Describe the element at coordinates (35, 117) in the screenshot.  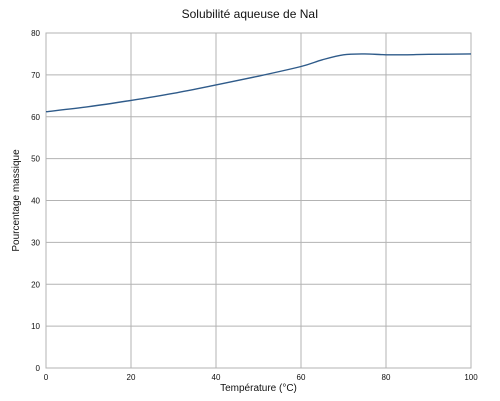
I see `y-tick-label: 60` at that location.